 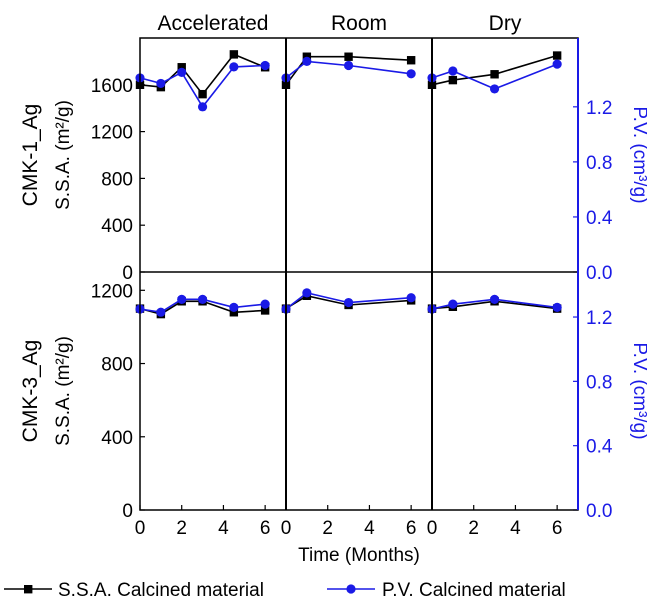 I want to click on legend-marker-ssa, so click(x=28, y=589).